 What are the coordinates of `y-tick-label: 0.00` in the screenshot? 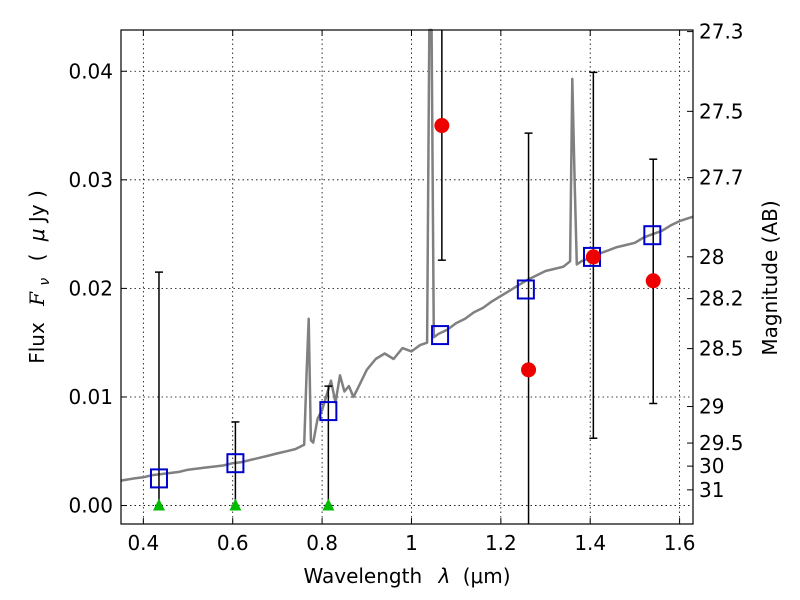 It's located at (90, 506).